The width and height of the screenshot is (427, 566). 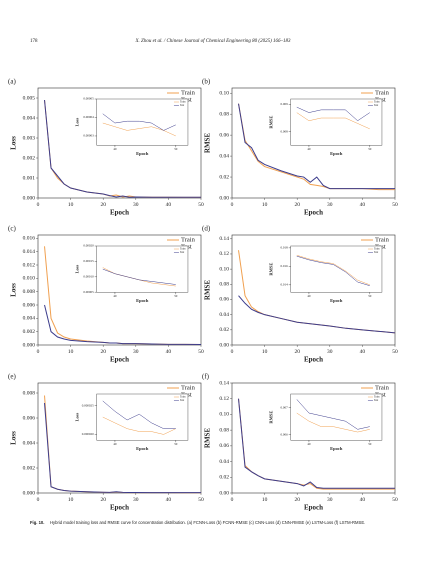 I want to click on y-tick-label: 0.12, so click(x=224, y=399).